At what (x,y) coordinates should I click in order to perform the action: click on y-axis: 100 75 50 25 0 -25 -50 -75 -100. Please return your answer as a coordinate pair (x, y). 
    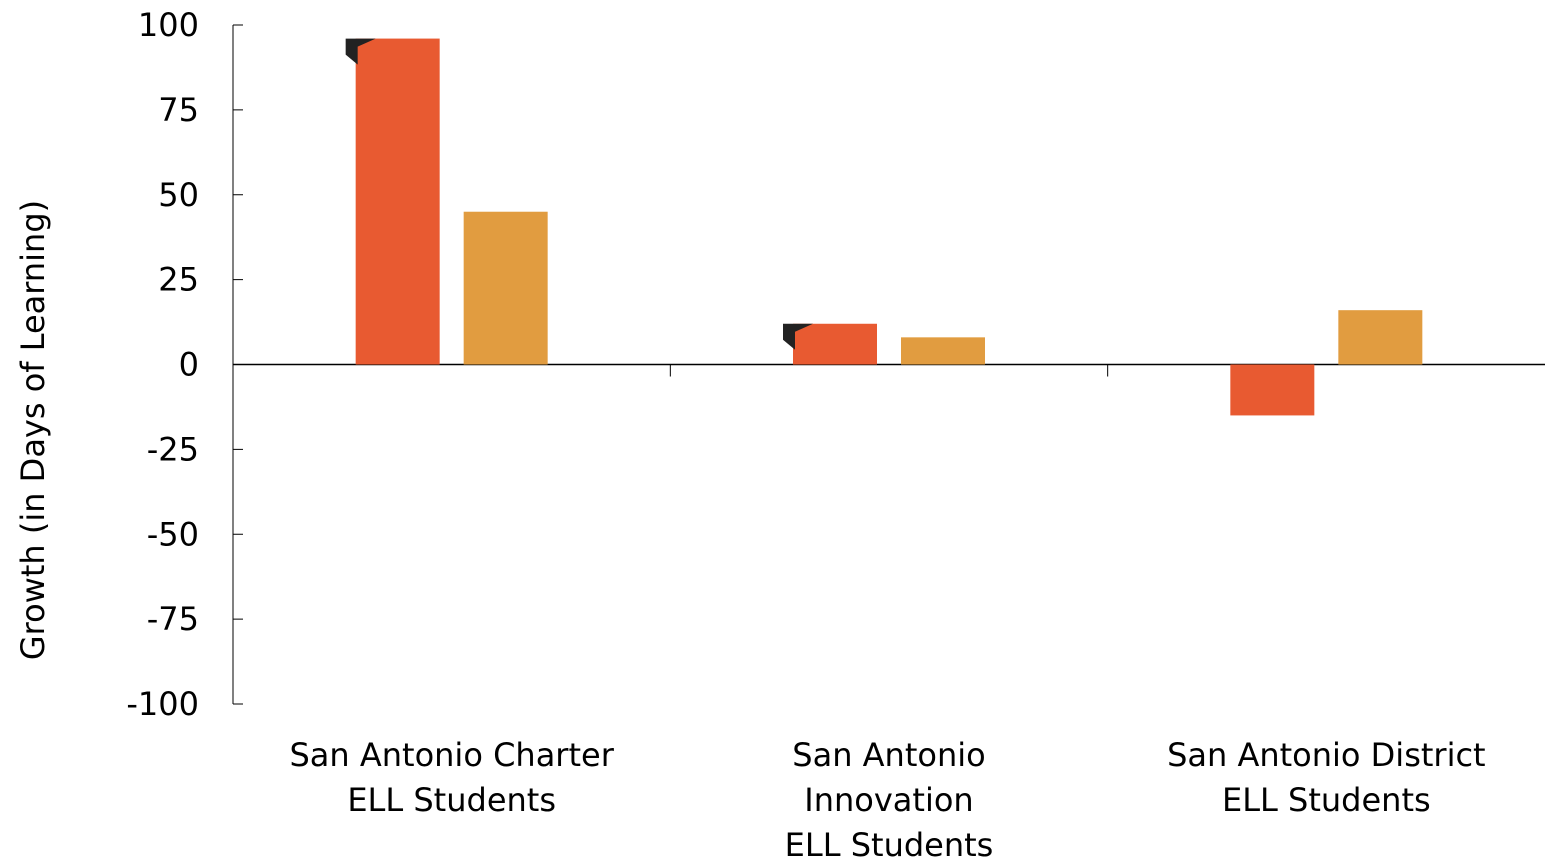
    Looking at the image, I should click on (184, 364).